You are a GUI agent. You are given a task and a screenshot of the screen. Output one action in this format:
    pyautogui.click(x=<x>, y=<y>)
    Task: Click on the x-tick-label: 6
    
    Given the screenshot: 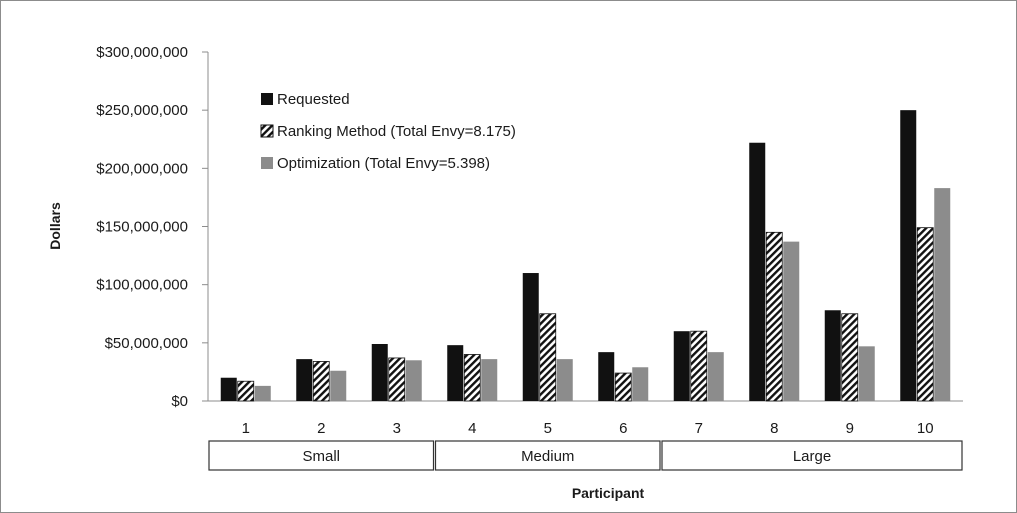 What is the action you would take?
    pyautogui.click(x=623, y=428)
    